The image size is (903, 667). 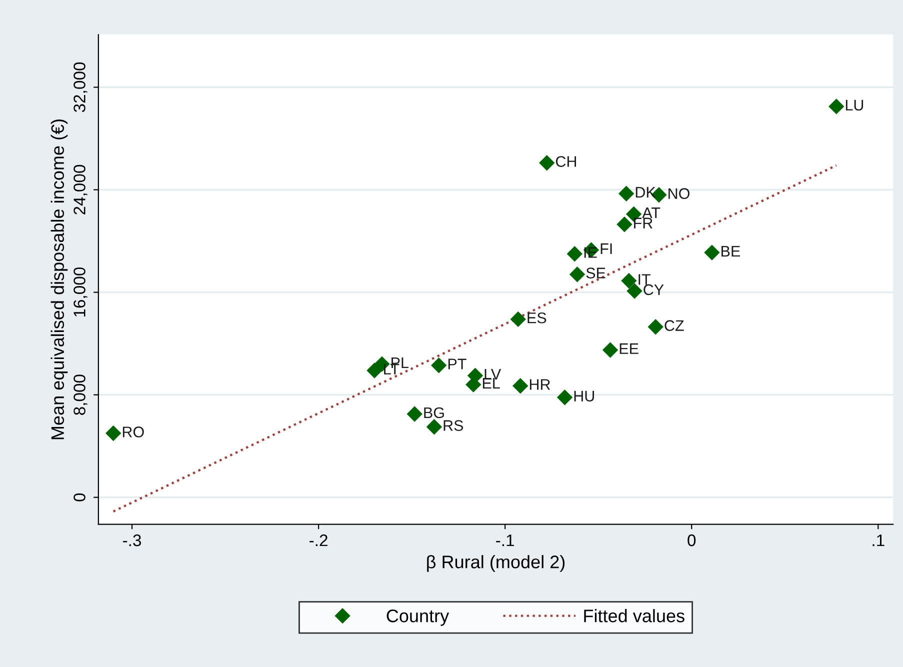 I want to click on data-label: EE, so click(x=629, y=348).